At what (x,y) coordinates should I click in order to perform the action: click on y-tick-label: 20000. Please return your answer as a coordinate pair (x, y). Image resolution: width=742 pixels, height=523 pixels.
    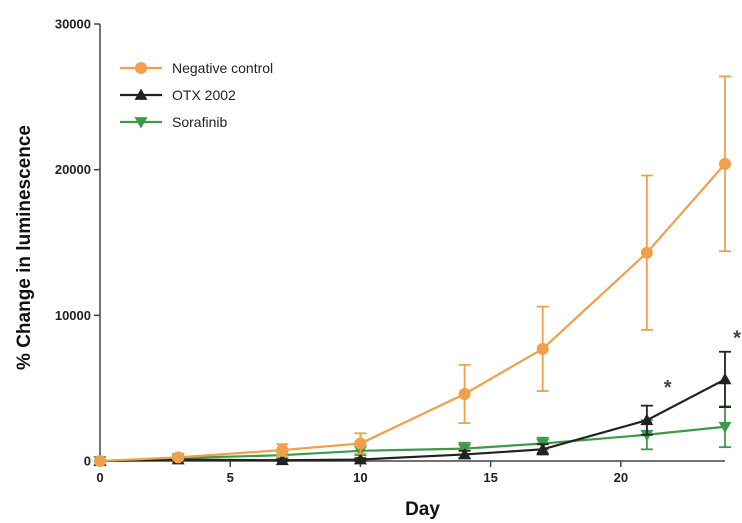
    Looking at the image, I should click on (73, 169).